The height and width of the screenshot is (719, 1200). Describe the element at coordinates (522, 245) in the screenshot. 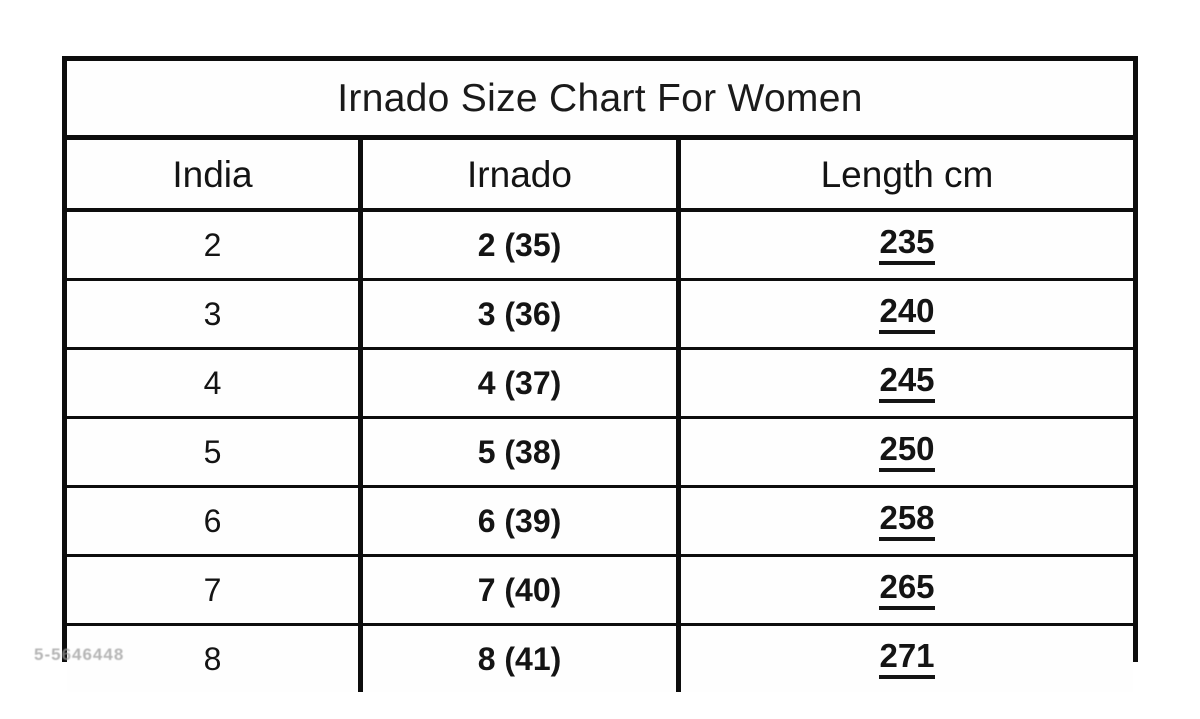

I see `cell-irnado: 2 (35)` at that location.